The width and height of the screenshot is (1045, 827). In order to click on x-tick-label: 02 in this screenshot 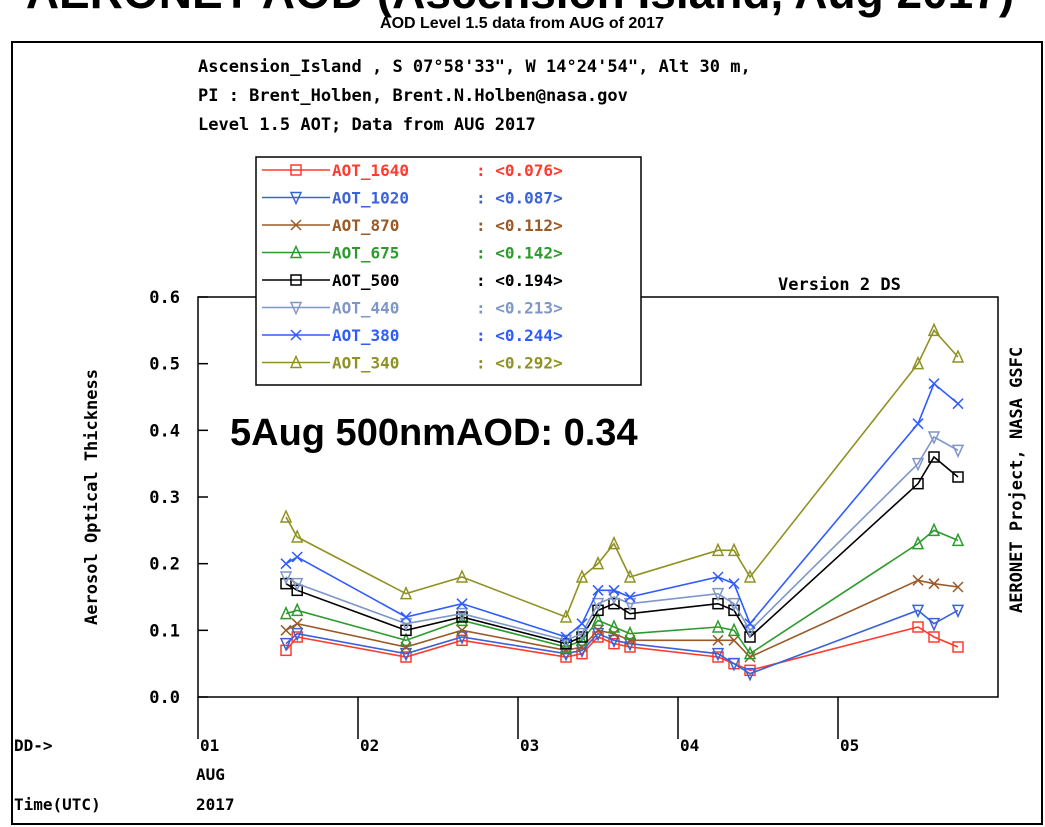, I will do `click(369, 745)`.